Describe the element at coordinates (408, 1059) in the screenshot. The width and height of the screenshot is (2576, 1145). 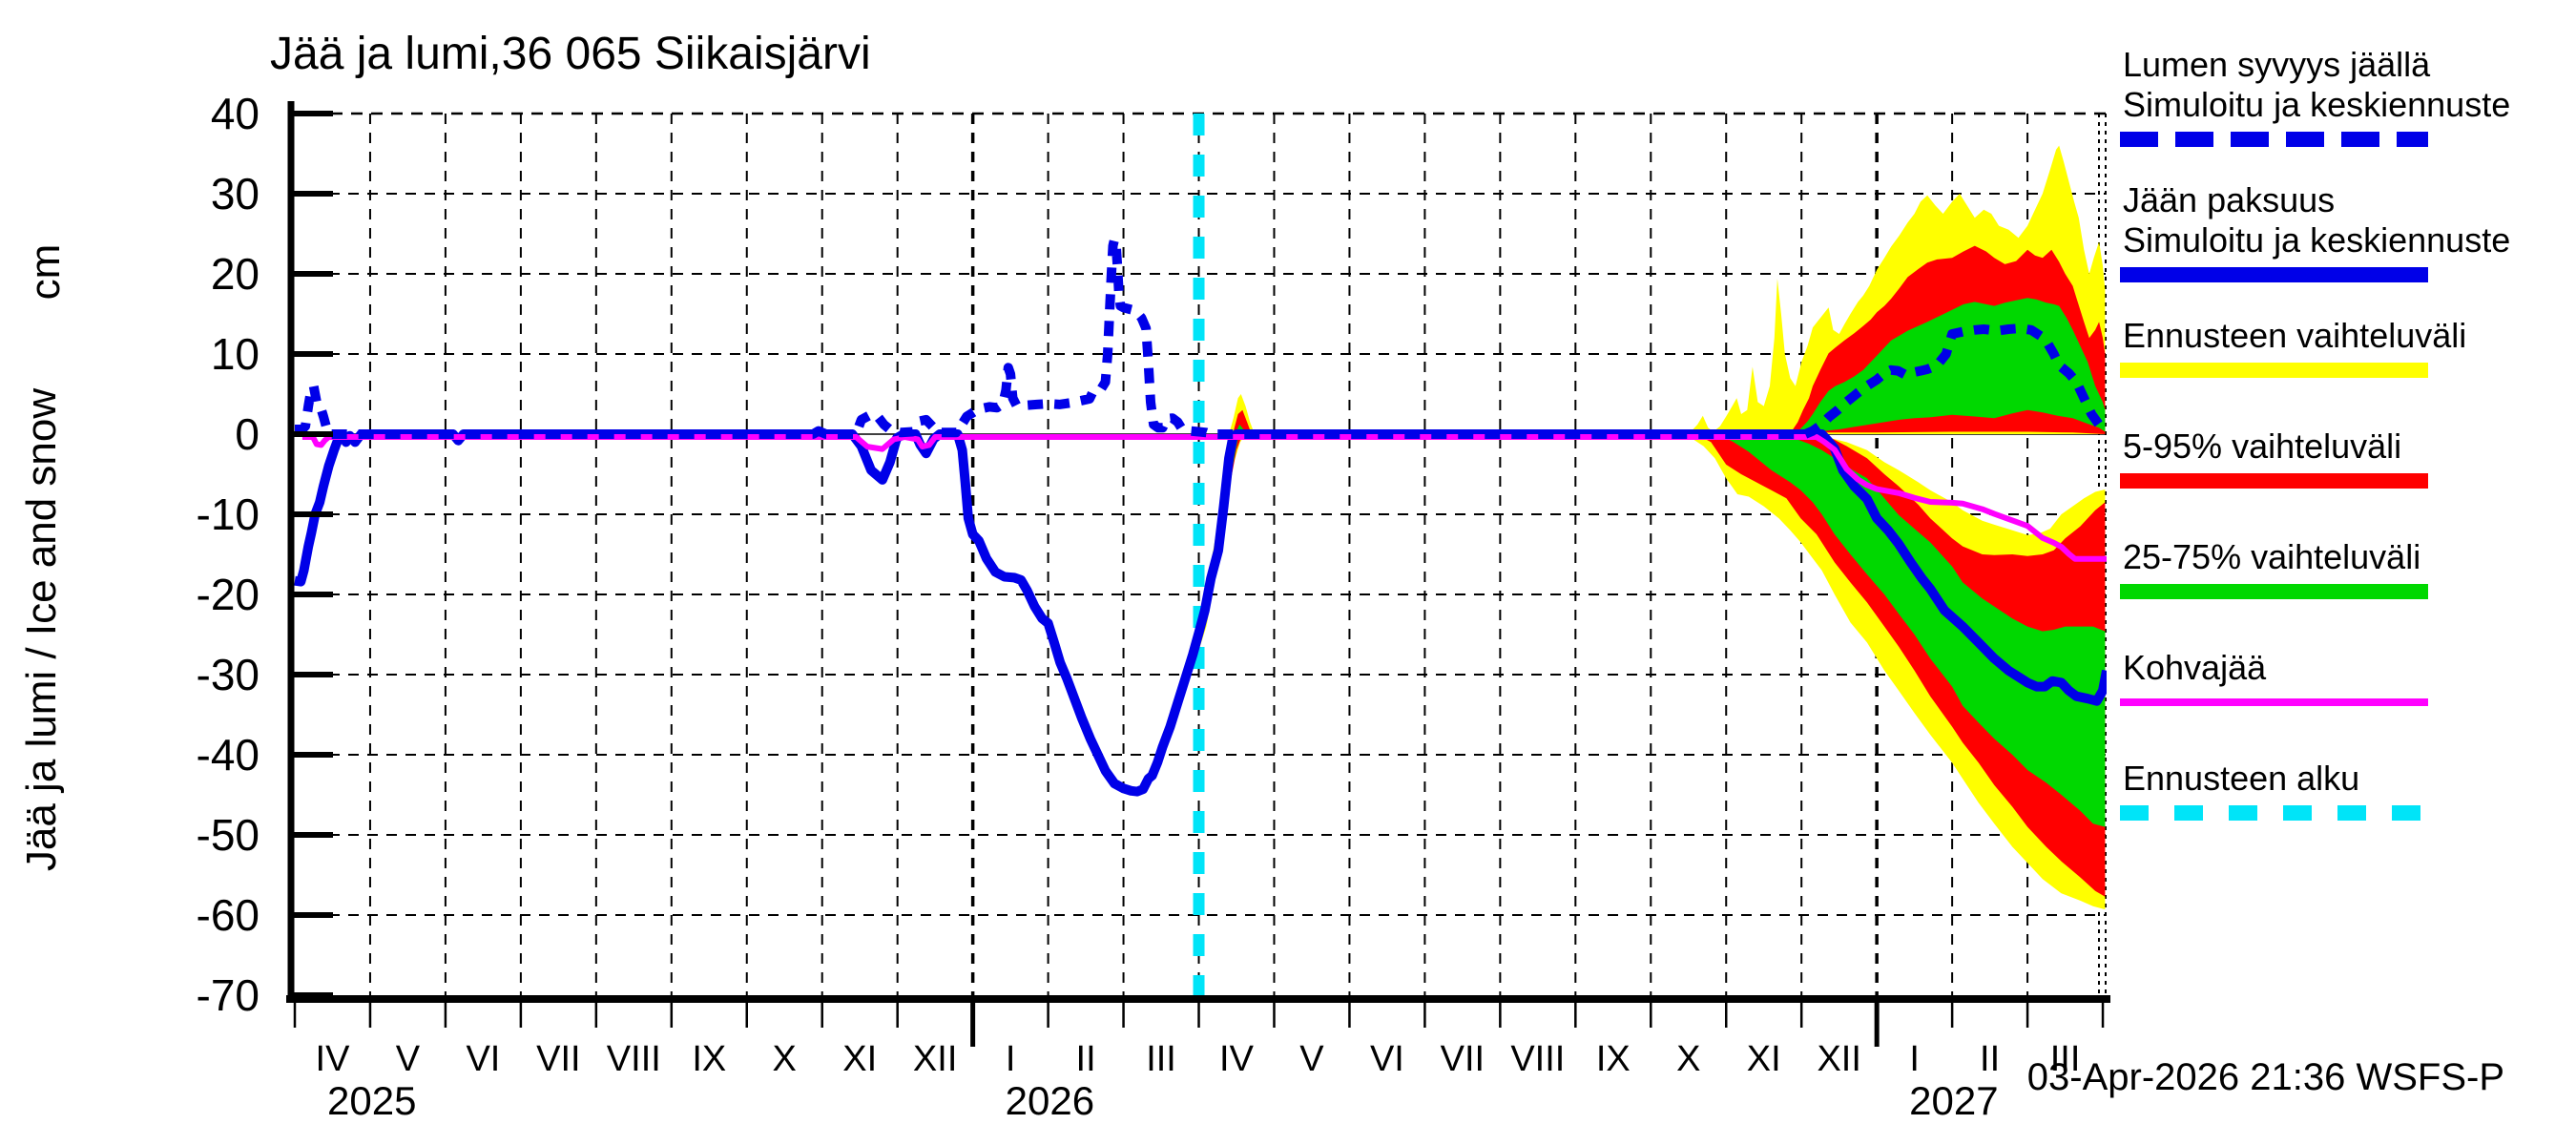
I see `x-month-label-1: V` at that location.